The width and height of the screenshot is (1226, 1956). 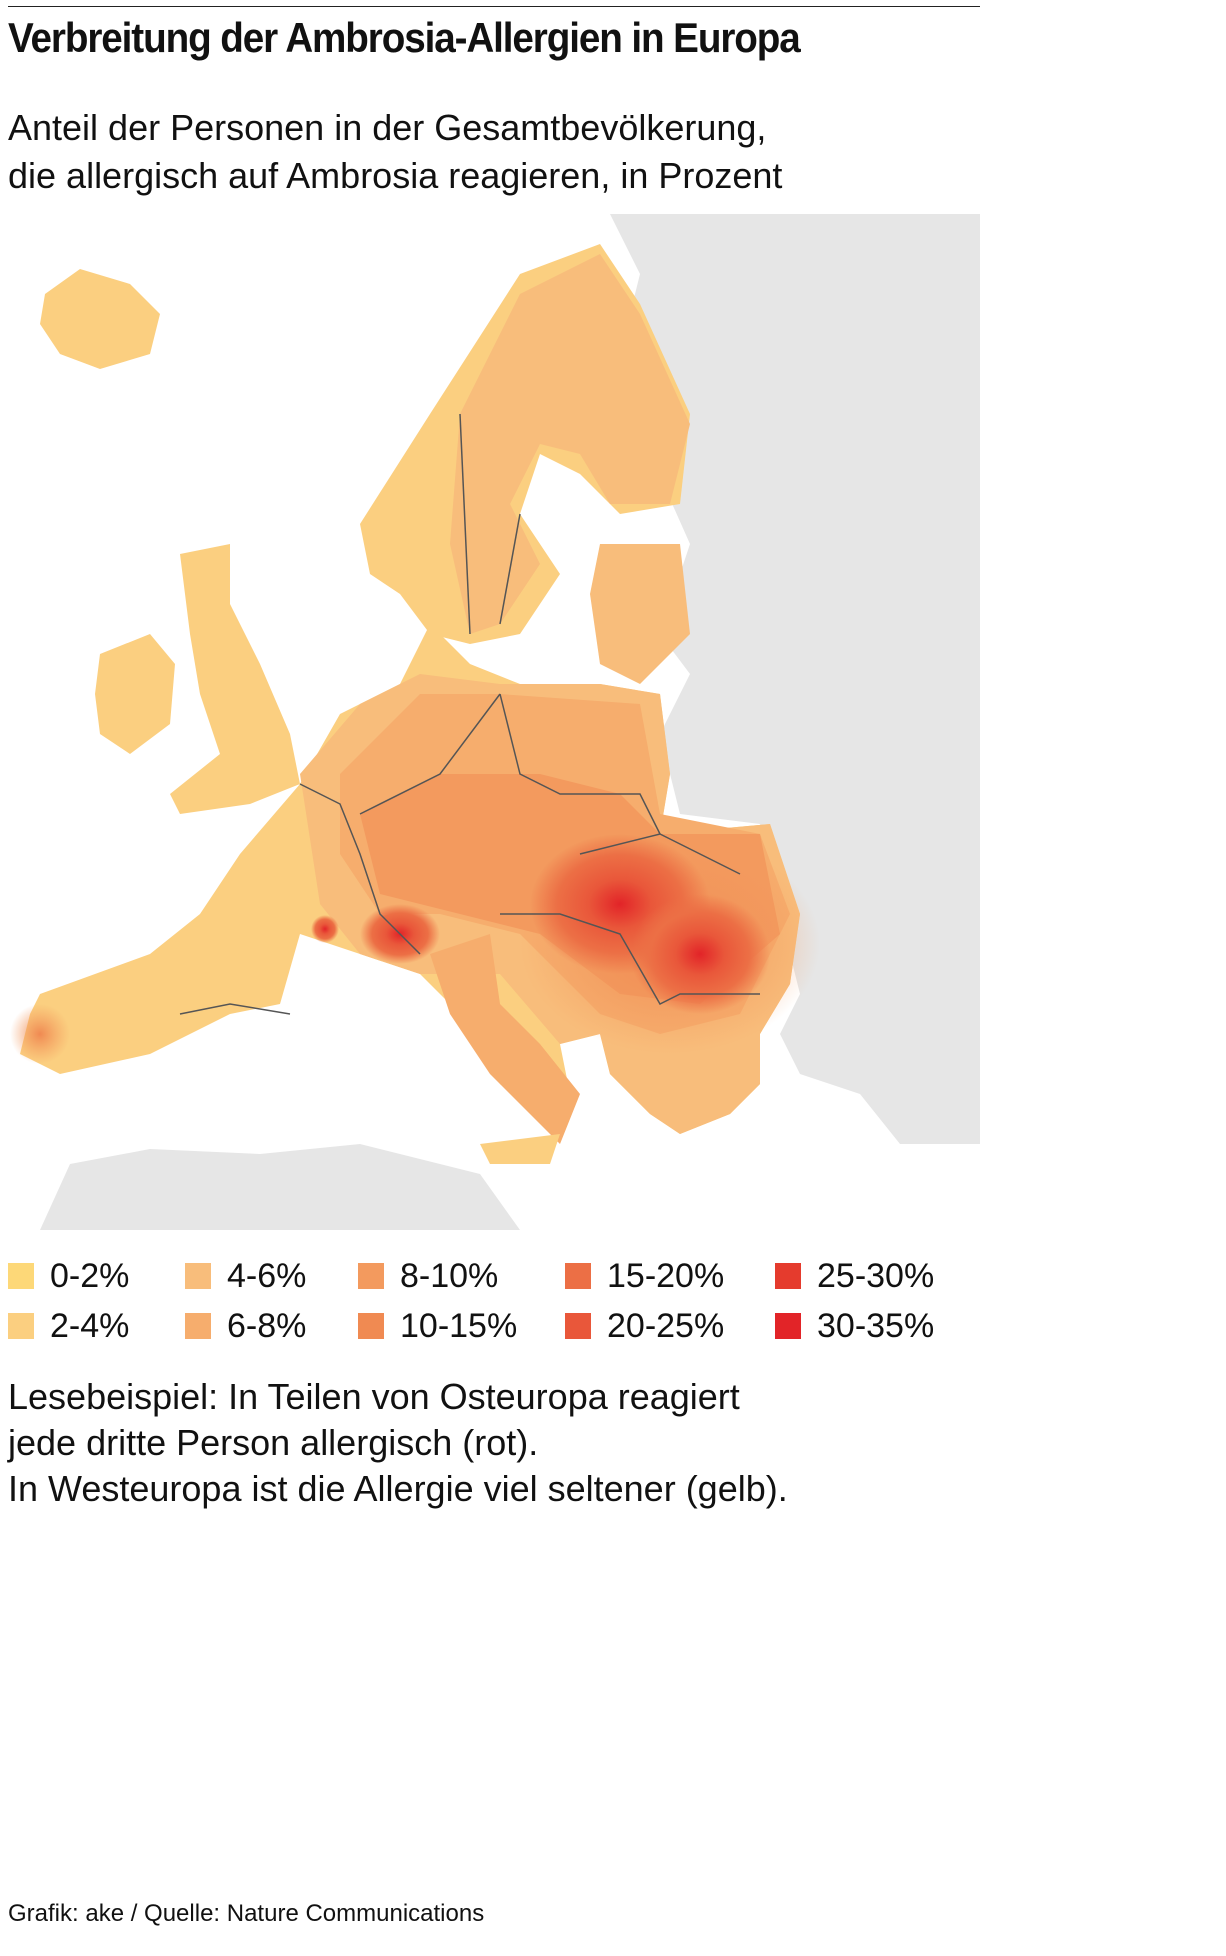 What do you see at coordinates (876, 1275) in the screenshot?
I see `legend-label: 25-30%` at bounding box center [876, 1275].